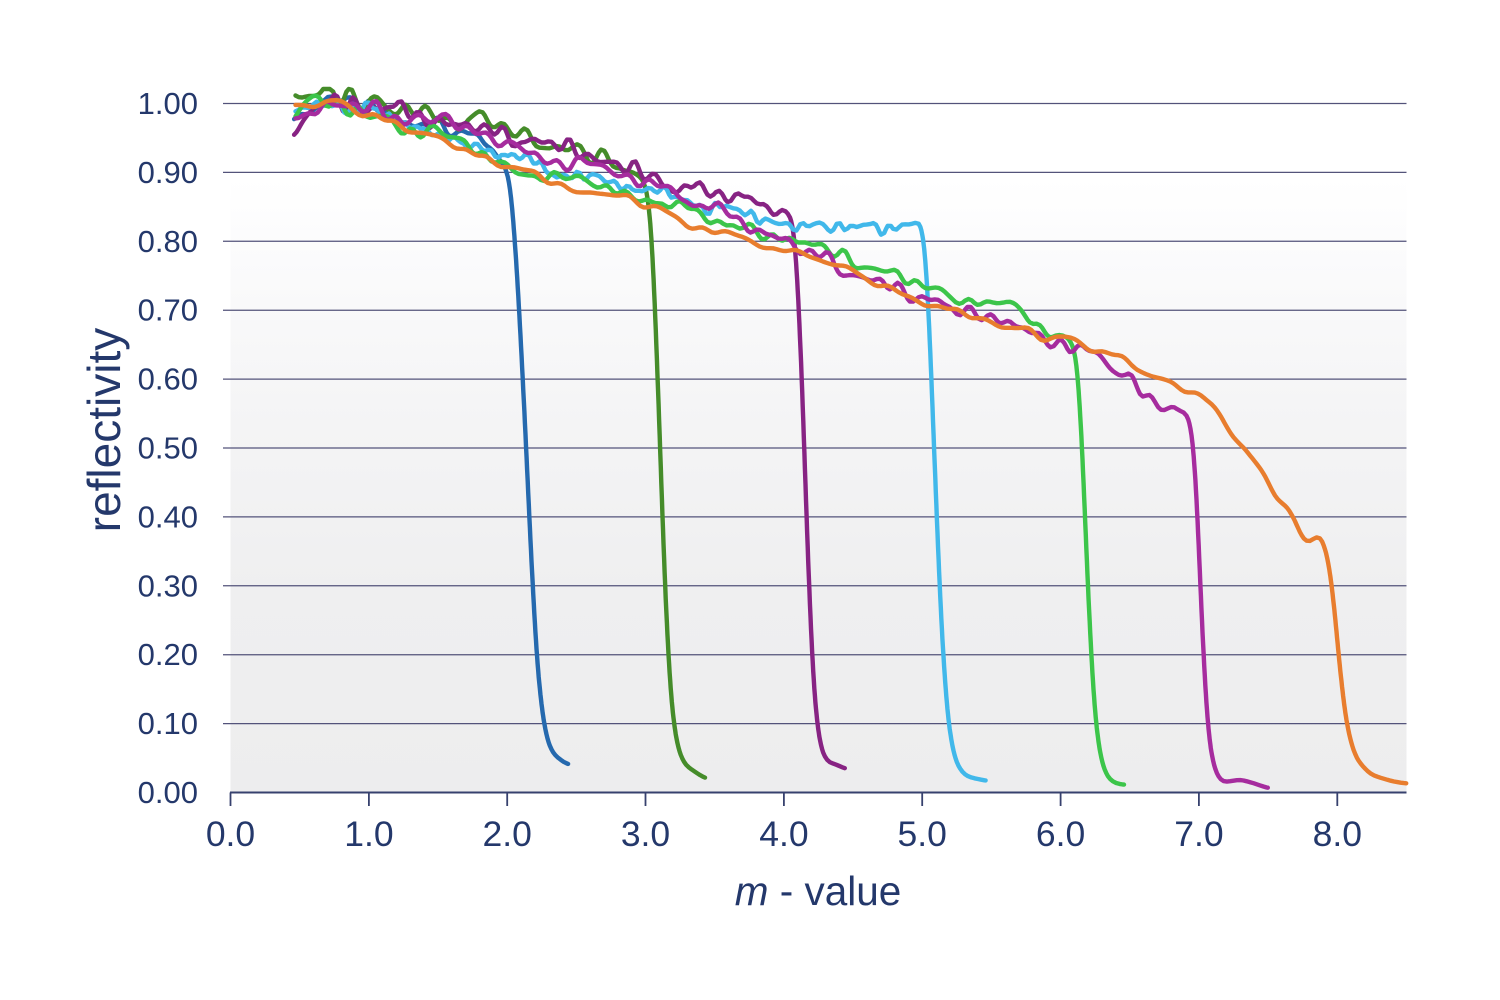 The height and width of the screenshot is (1000, 1500). Describe the element at coordinates (368, 834) in the screenshot. I see `svg-text: 1.0` at that location.